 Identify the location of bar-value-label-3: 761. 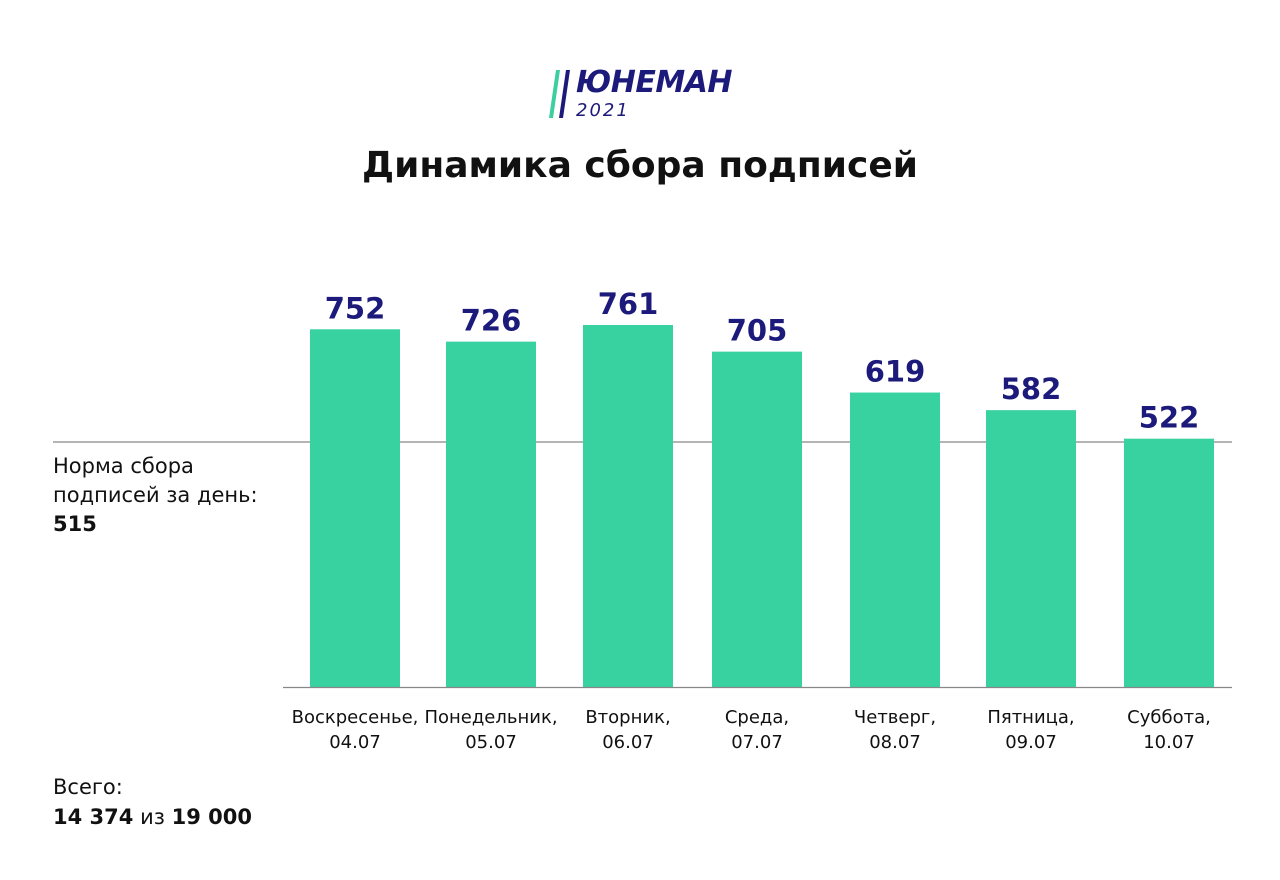
(628, 304).